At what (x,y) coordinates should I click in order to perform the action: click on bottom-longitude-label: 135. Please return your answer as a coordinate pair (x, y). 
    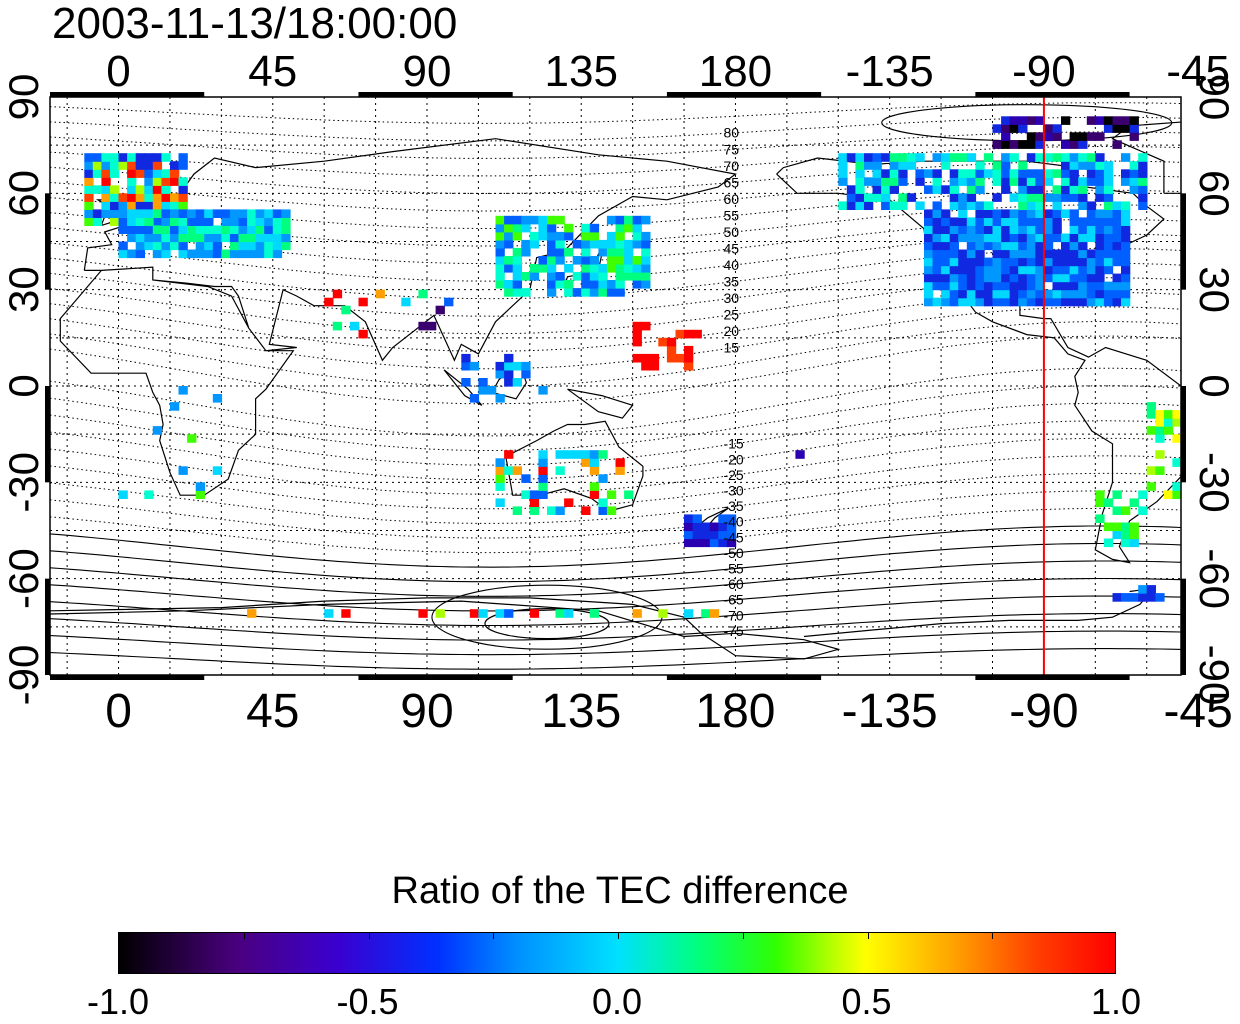
    Looking at the image, I should click on (581, 711).